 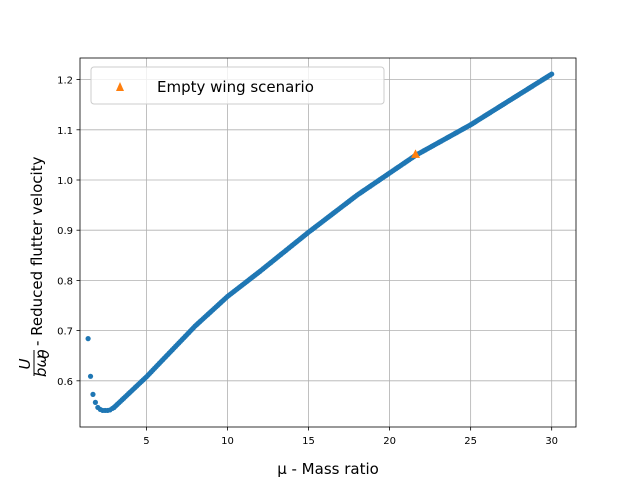 I want to click on y-axis-label: U bω θ - Reduced flutter velocity, so click(x=34, y=266).